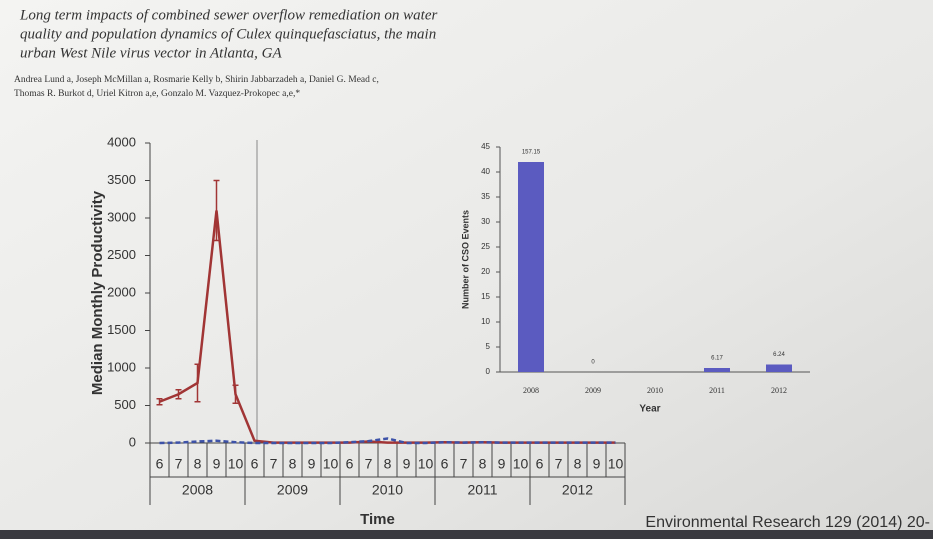 The height and width of the screenshot is (539, 933). I want to click on x-axis-label: Year, so click(649, 409).